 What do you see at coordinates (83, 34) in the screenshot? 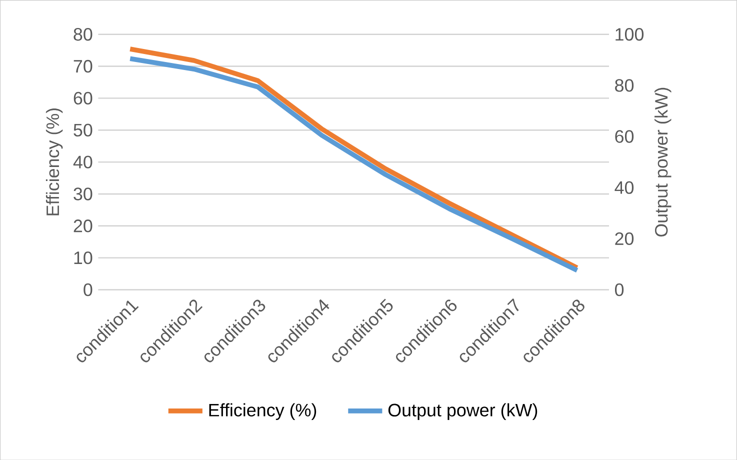
I see `y-tick-label: 80` at bounding box center [83, 34].